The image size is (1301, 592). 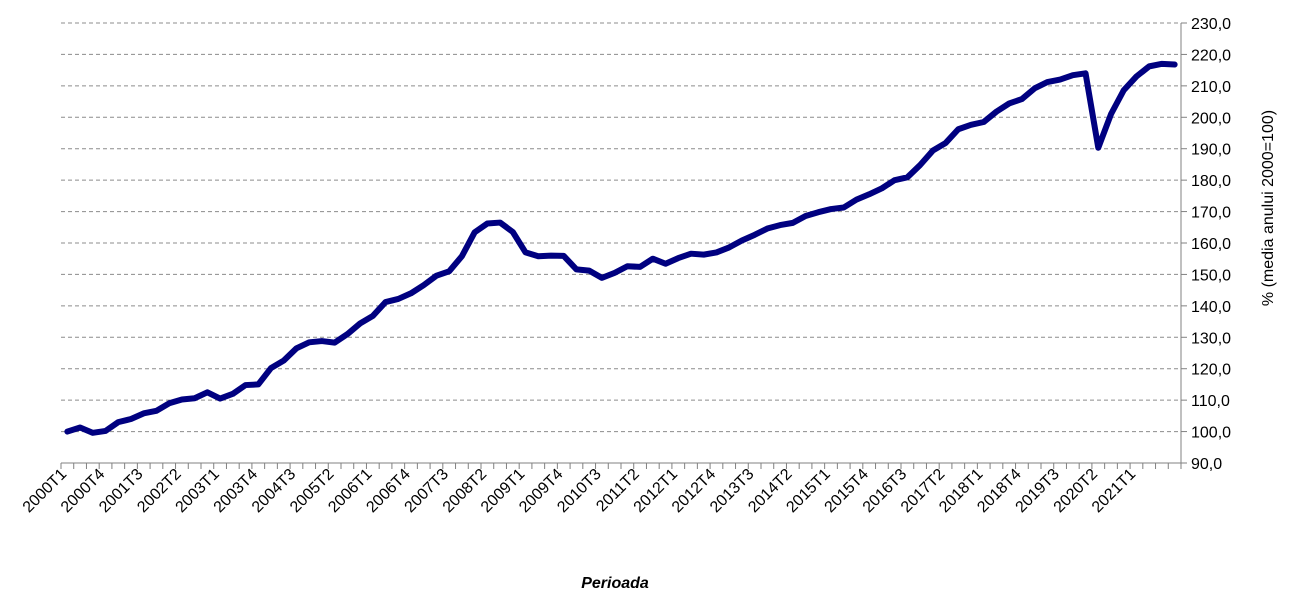 What do you see at coordinates (1211, 433) in the screenshot?
I see `y-tick-label: 100,0` at bounding box center [1211, 433].